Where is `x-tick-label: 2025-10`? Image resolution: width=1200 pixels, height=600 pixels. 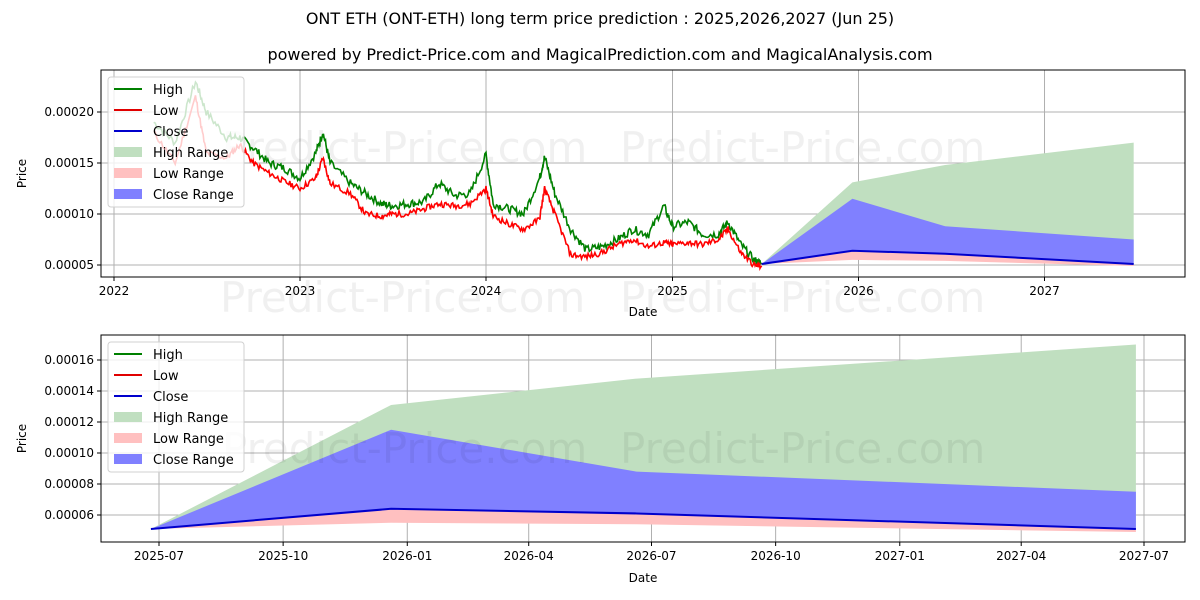
x-tick-label: 2025-10 is located at coordinates (283, 556).